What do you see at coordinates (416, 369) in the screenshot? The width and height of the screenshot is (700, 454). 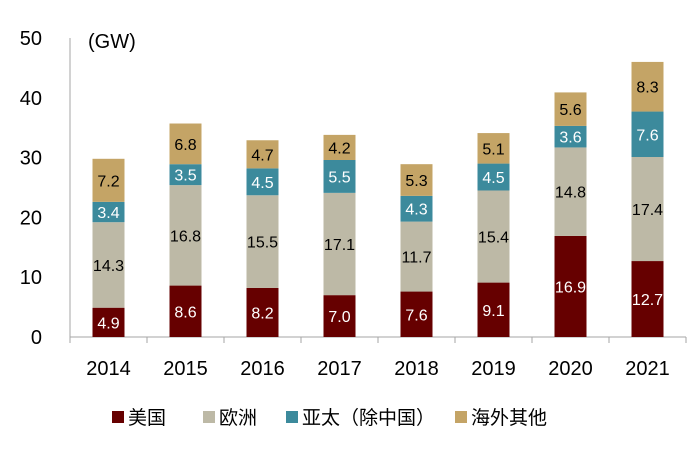 I see `x-tick-label: 2018` at bounding box center [416, 369].